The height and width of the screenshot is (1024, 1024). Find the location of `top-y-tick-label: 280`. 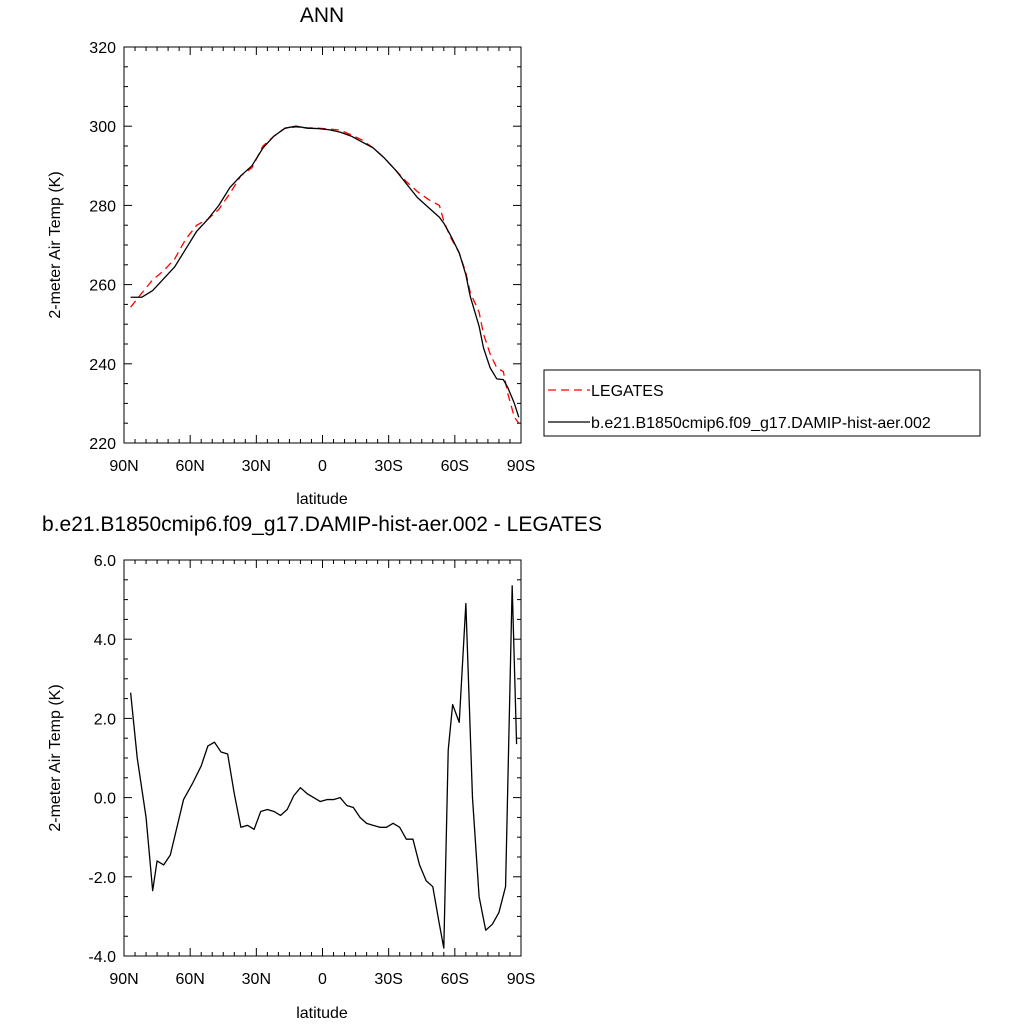

top-y-tick-label: 280 is located at coordinates (102, 206).